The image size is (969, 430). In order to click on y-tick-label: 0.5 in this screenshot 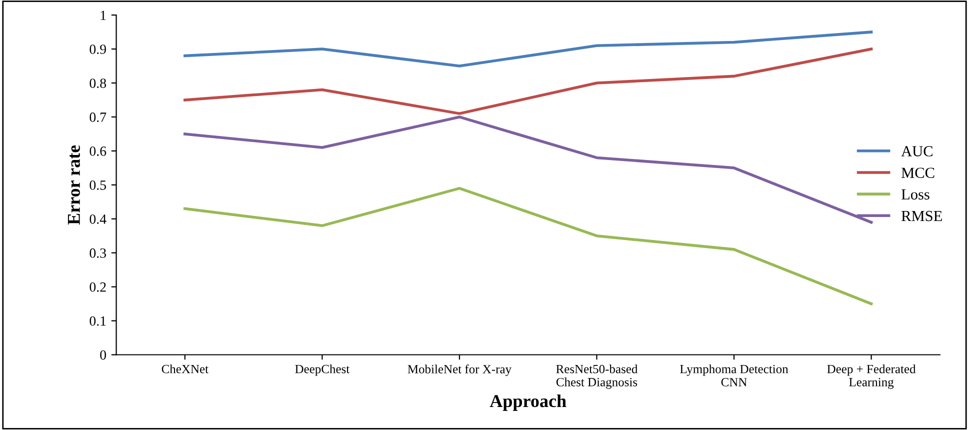, I will do `click(98, 185)`.